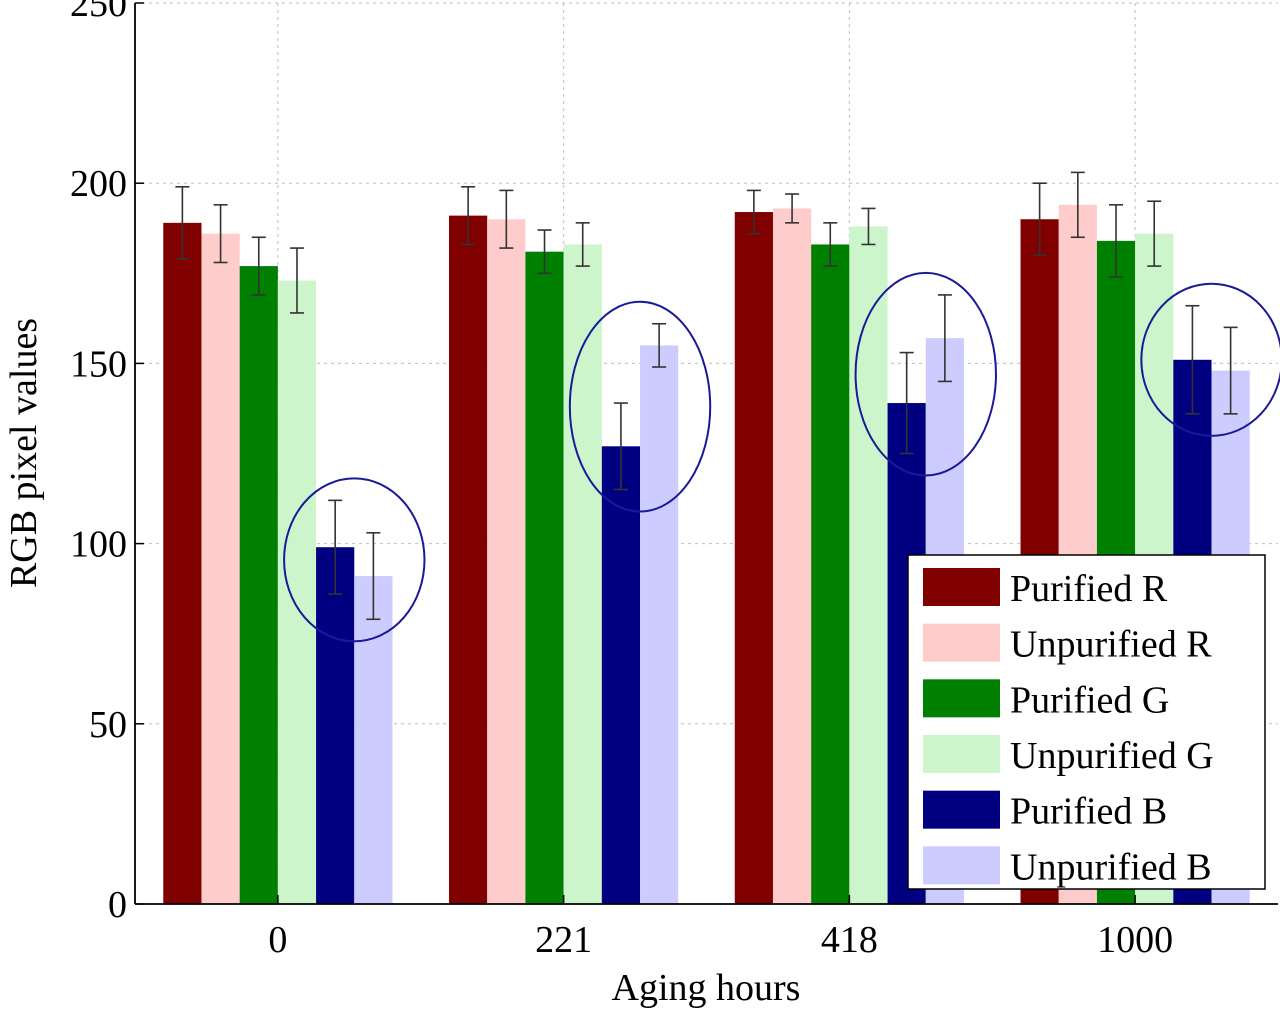 This screenshot has height=1013, width=1280. I want to click on legend-label: Unpurified B, so click(1111, 867).